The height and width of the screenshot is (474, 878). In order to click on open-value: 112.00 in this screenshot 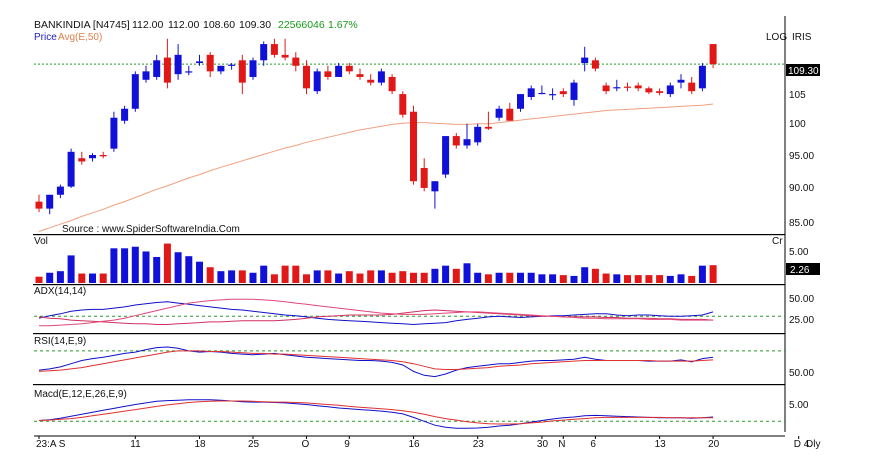, I will do `click(147, 25)`.